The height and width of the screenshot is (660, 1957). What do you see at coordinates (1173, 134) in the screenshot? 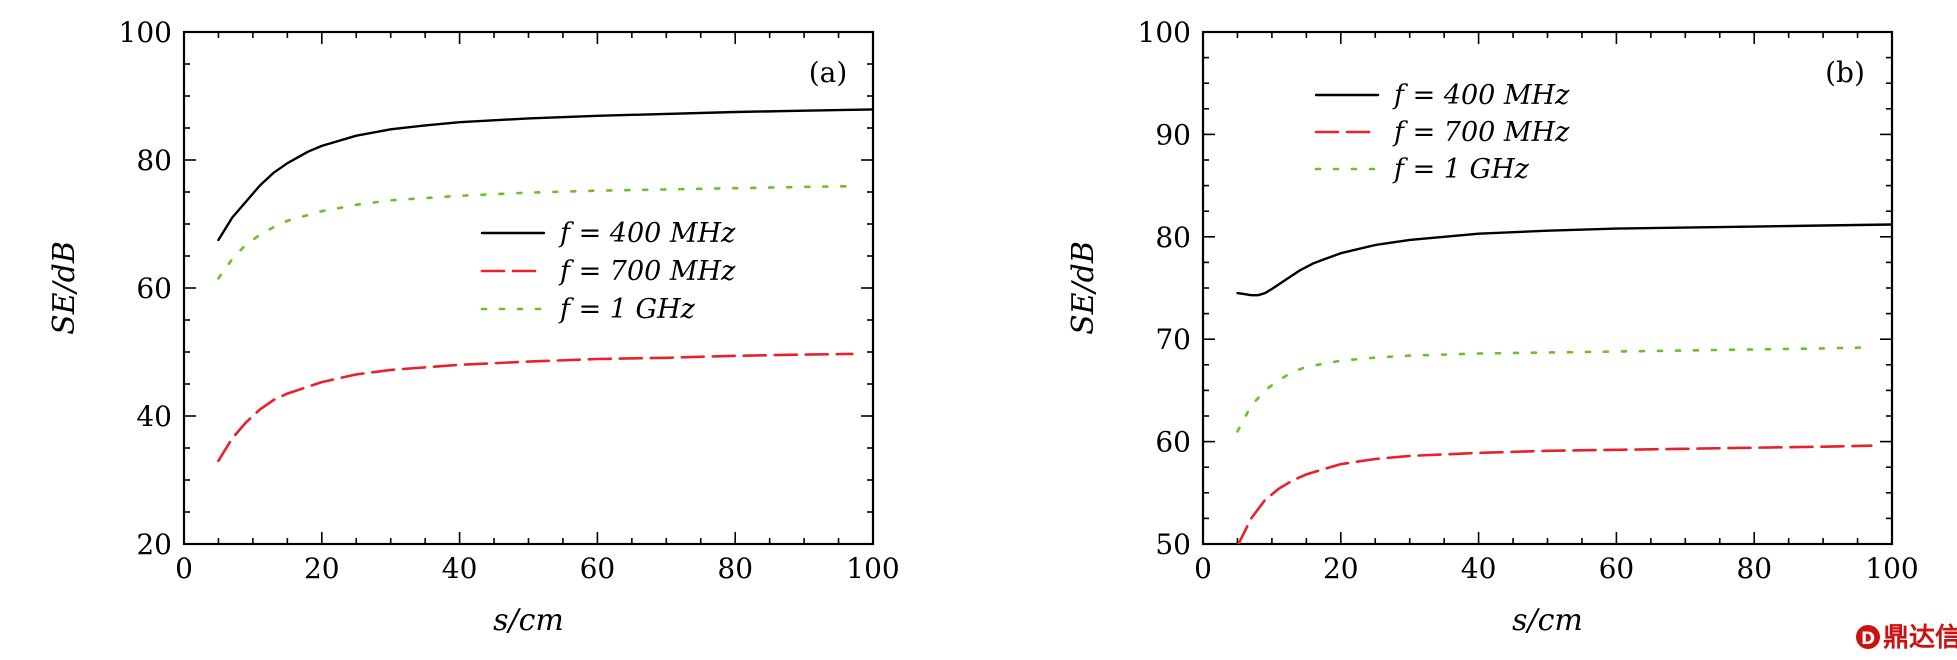
I see `y-tick-label: 90` at bounding box center [1173, 134].